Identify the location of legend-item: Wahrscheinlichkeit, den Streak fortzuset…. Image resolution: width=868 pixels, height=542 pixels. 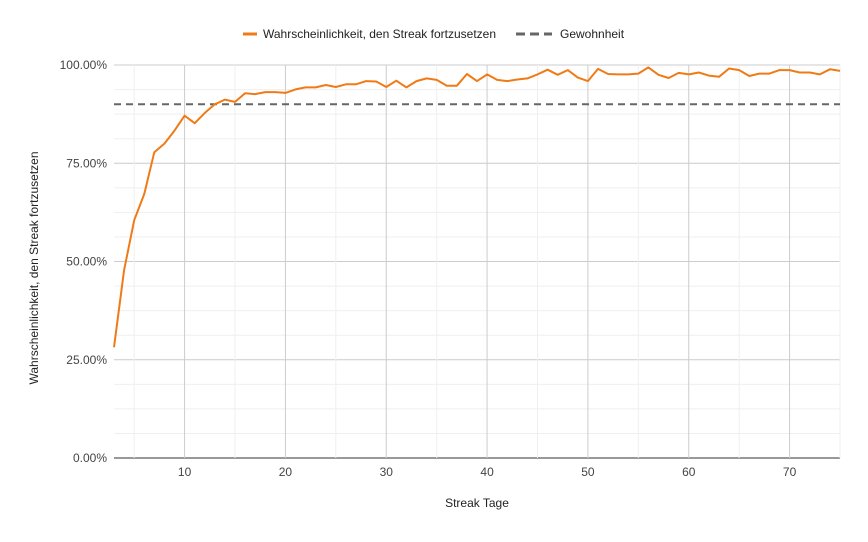
(369, 34).